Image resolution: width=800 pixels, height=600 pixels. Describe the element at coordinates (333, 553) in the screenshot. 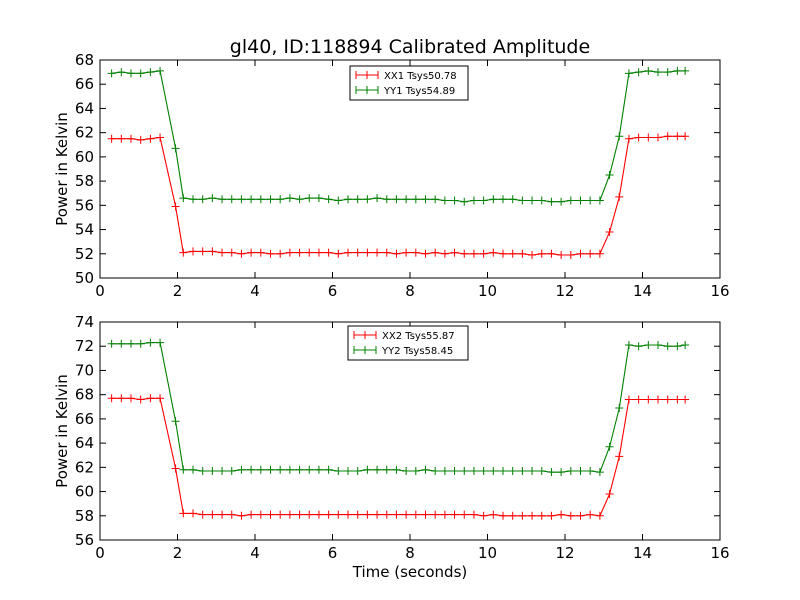

I see `x-tick-label: 6` at that location.